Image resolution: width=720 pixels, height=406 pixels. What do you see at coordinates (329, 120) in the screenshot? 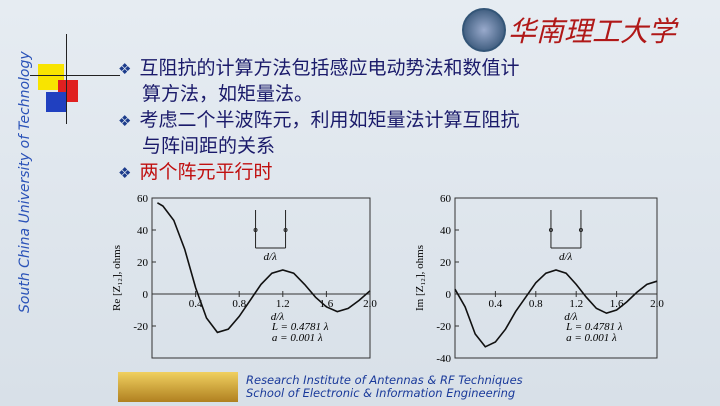
I see `bullet-text: 考虑二个半波阵元，利用如矩量法计算互阻抗` at bounding box center [329, 120].